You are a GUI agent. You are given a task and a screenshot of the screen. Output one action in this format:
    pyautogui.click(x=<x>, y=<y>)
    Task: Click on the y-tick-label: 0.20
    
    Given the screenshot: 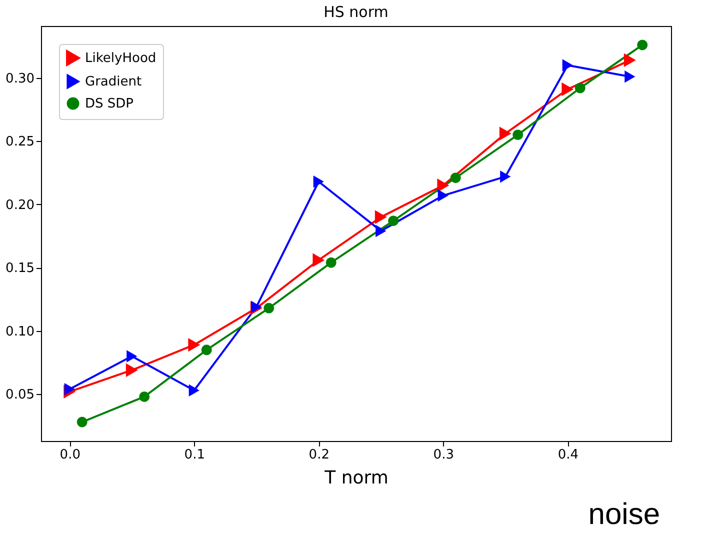 What is the action you would take?
    pyautogui.click(x=20, y=205)
    